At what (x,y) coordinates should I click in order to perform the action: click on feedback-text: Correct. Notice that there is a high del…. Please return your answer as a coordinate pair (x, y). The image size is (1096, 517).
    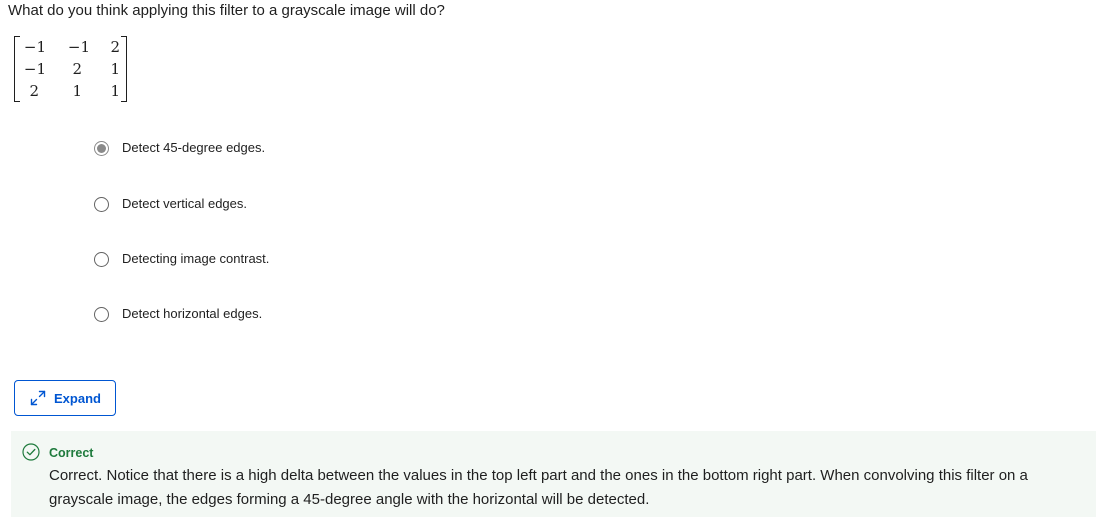
    Looking at the image, I should click on (538, 487).